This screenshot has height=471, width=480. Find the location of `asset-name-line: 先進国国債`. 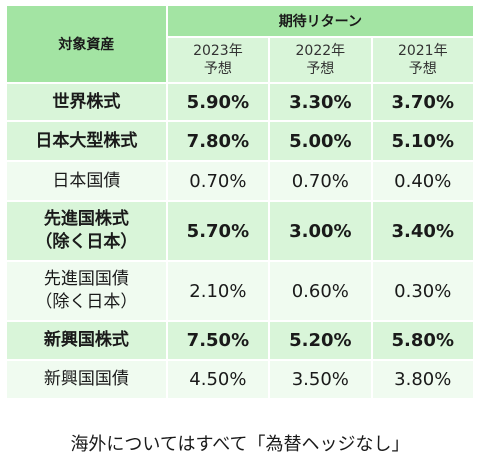

asset-name-line: 先進国国債 is located at coordinates (86, 279).